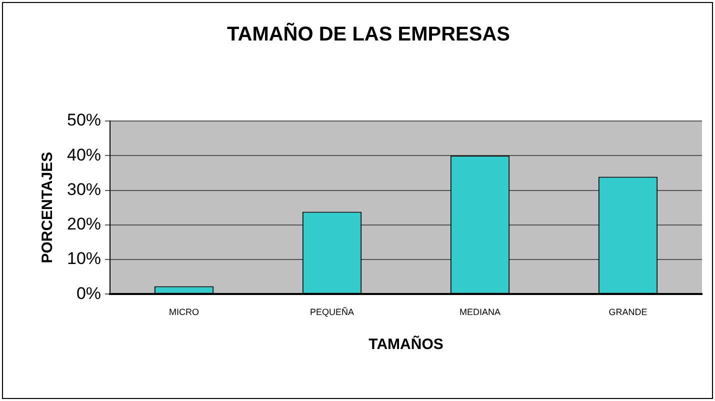  I want to click on y-tick-label: 20%, so click(84, 224).